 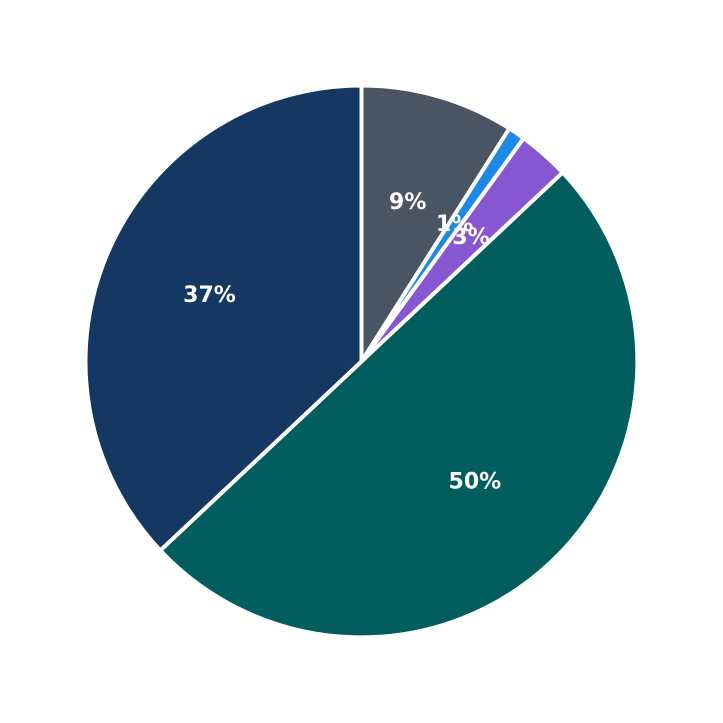 What do you see at coordinates (475, 482) in the screenshot?
I see `pie-slice-label-3: 50%` at bounding box center [475, 482].